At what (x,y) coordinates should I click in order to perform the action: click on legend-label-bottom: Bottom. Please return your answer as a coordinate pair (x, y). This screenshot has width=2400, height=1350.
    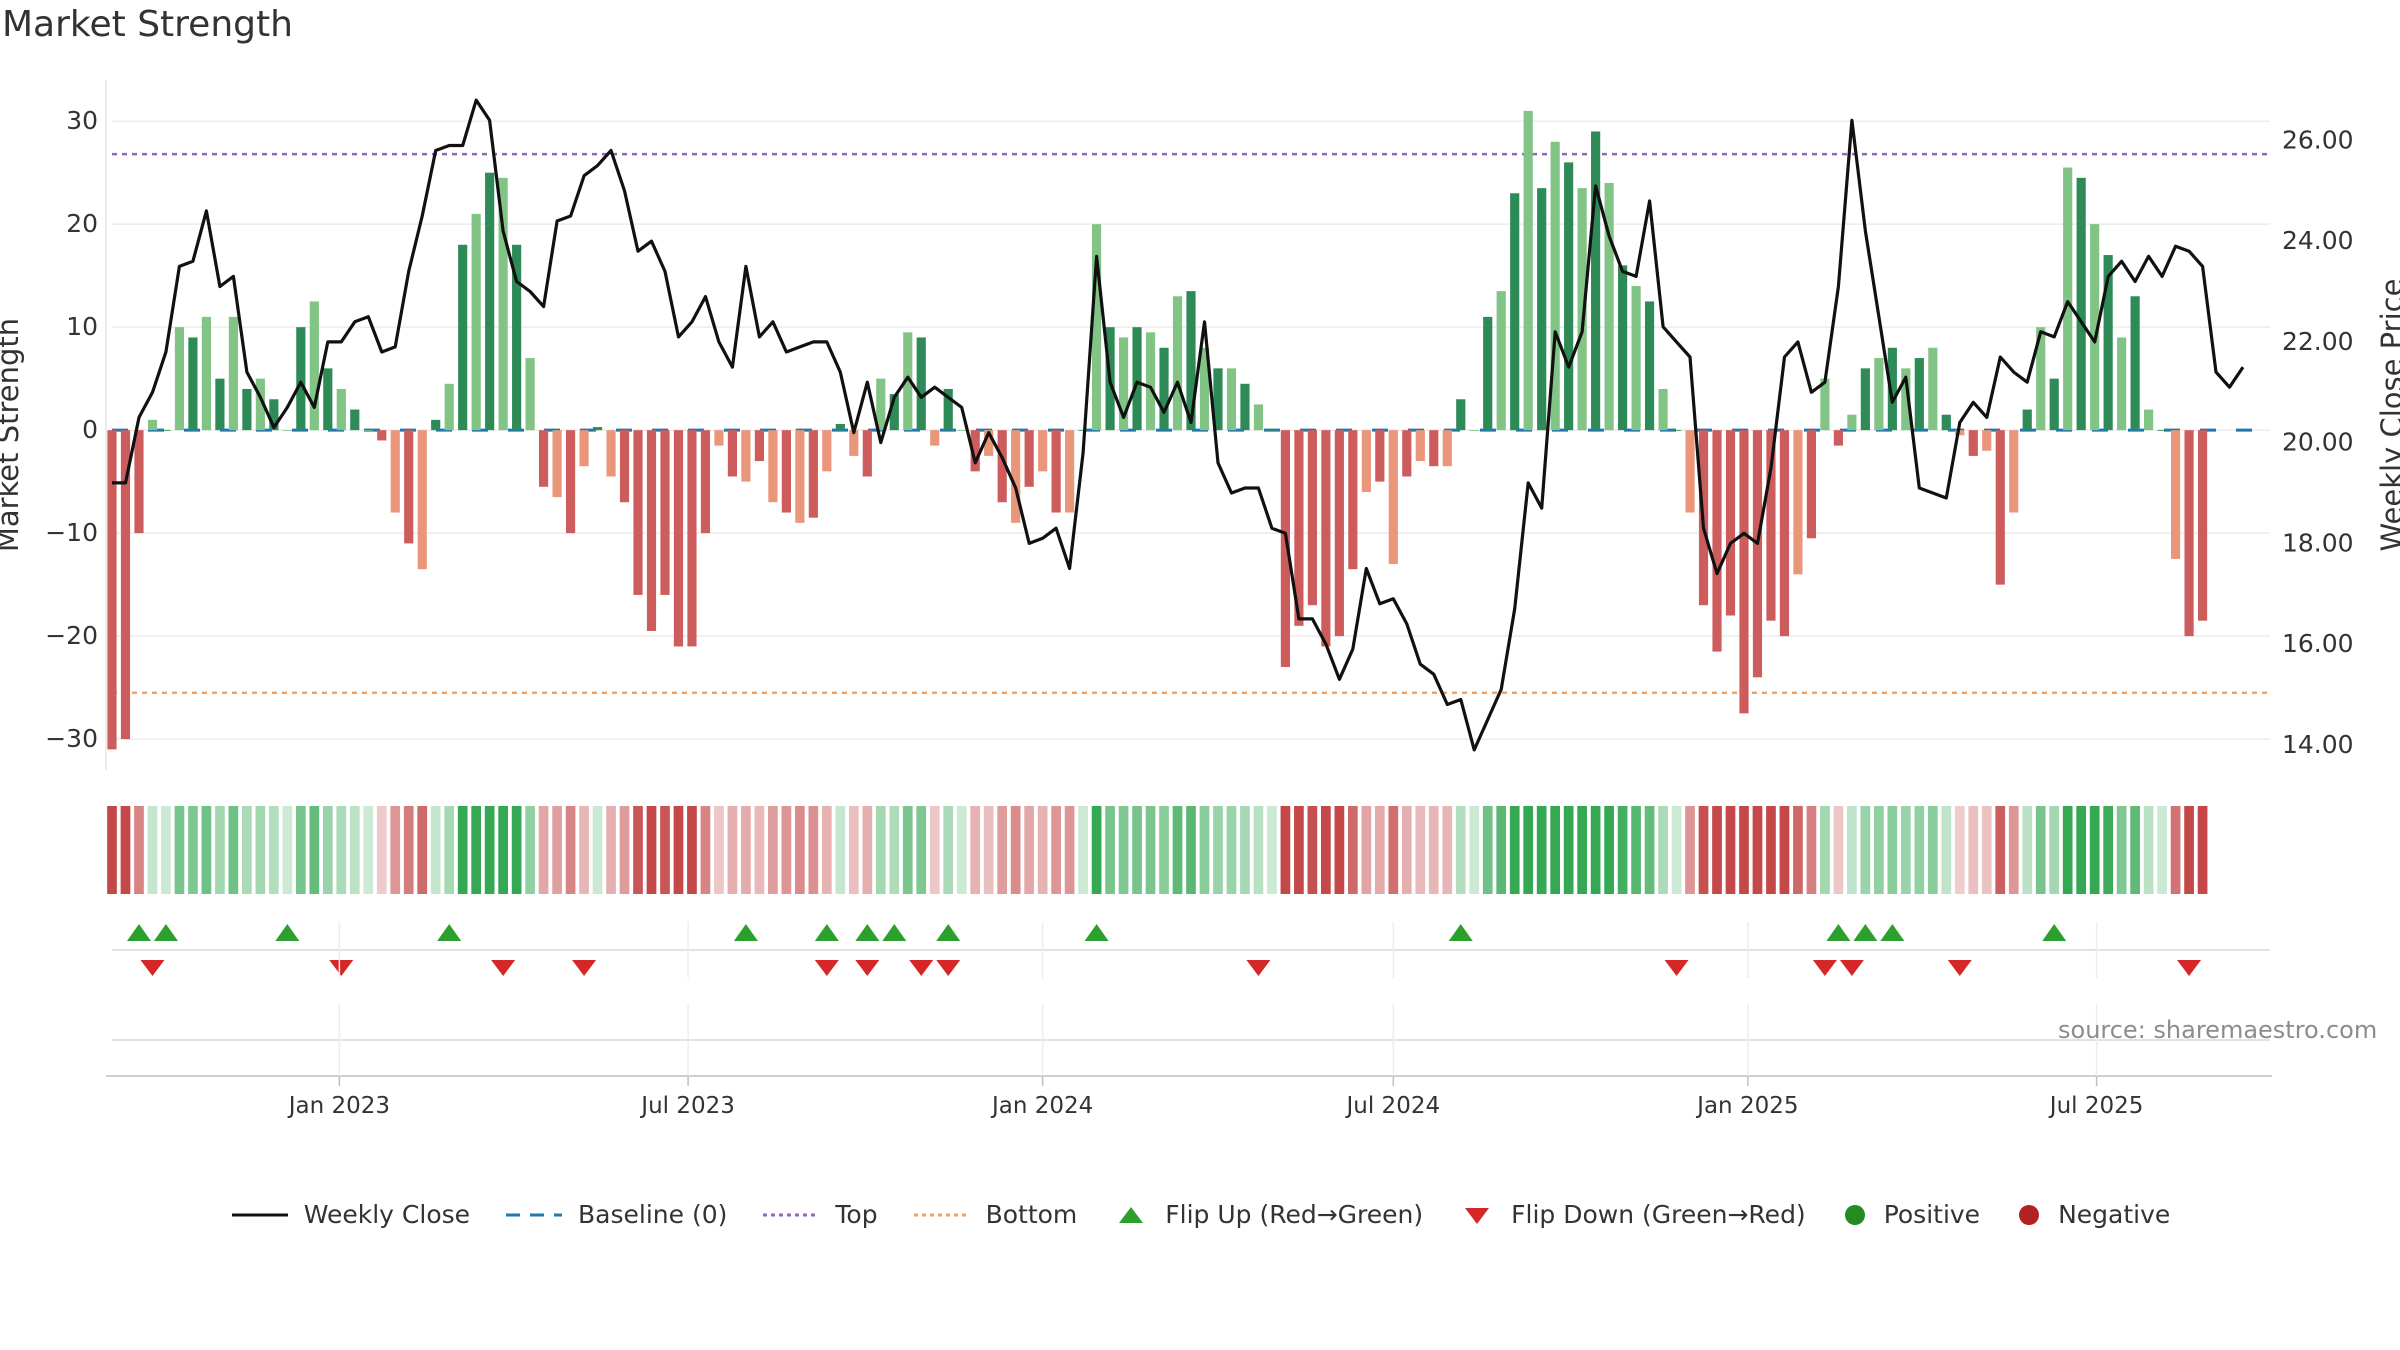
    Looking at the image, I should click on (1031, 1214).